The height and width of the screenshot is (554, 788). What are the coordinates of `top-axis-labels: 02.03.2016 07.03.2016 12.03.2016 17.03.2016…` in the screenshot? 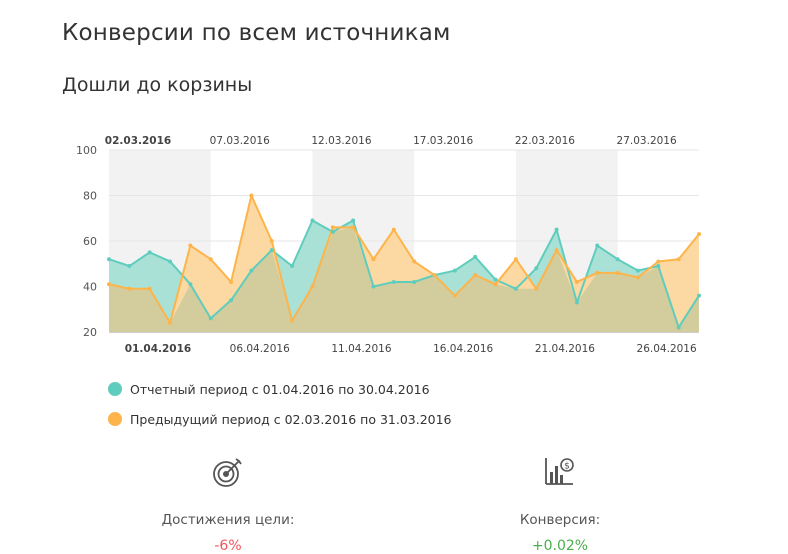 It's located at (391, 141).